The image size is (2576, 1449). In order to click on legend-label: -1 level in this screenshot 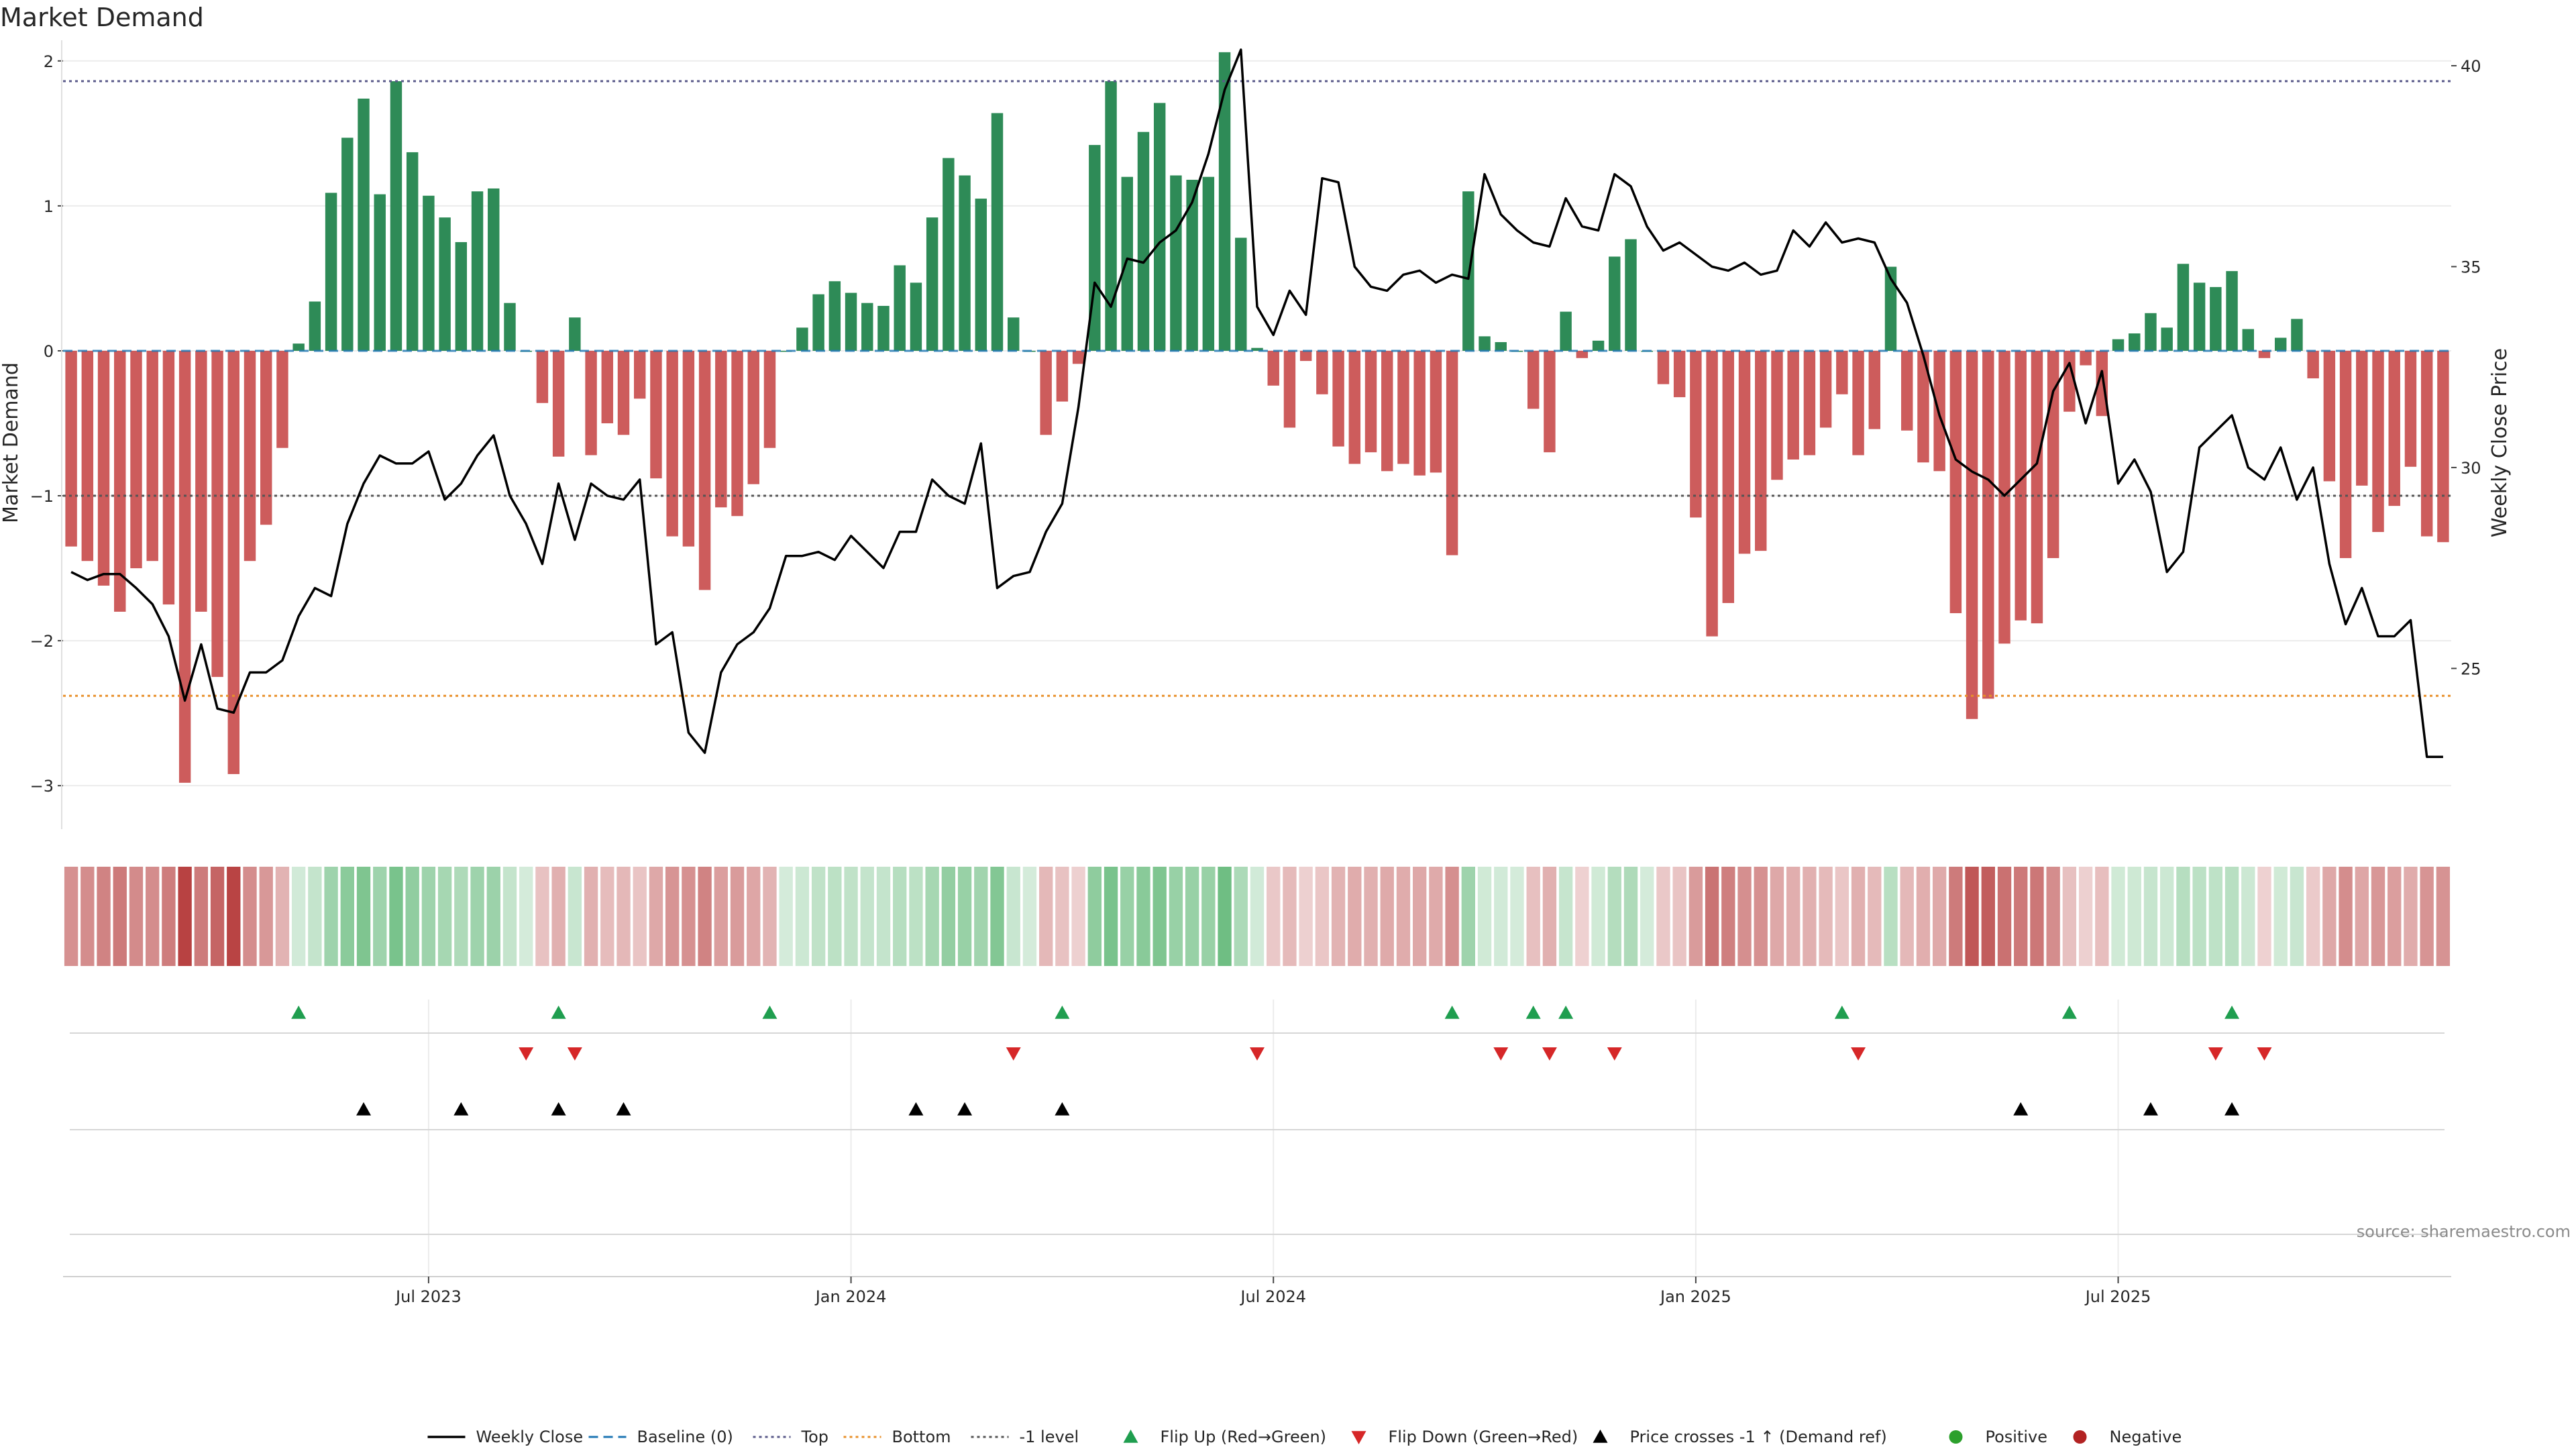, I will do `click(1049, 1437)`.